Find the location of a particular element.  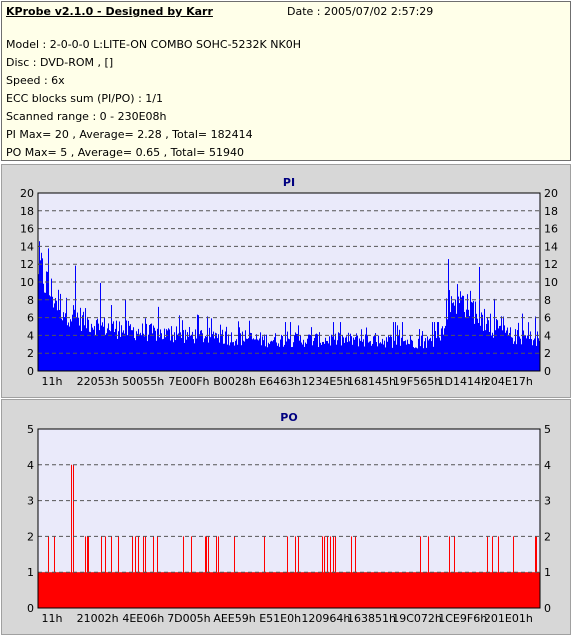

pi-xtick-label: E6463h is located at coordinates (280, 381).